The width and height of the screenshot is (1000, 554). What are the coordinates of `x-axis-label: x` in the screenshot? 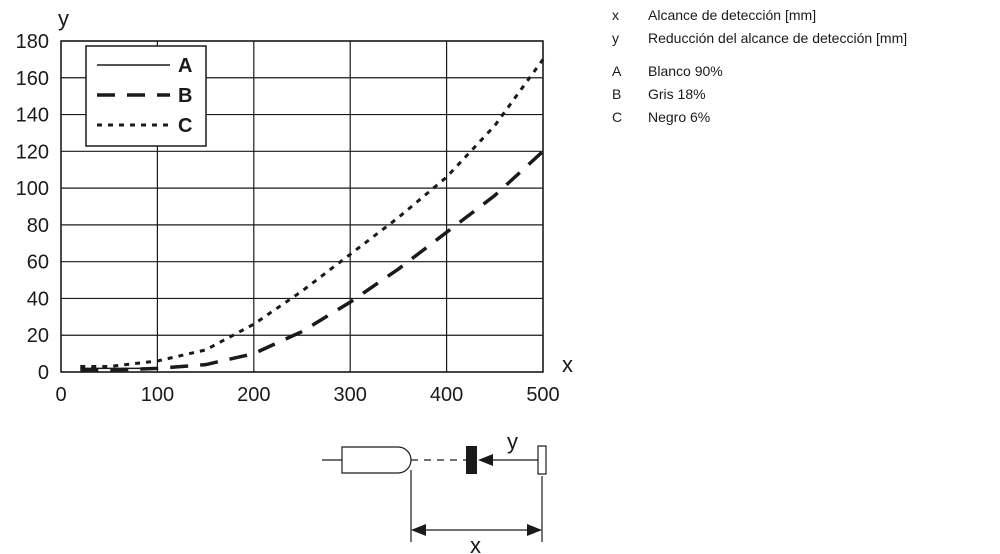 It's located at (567, 364).